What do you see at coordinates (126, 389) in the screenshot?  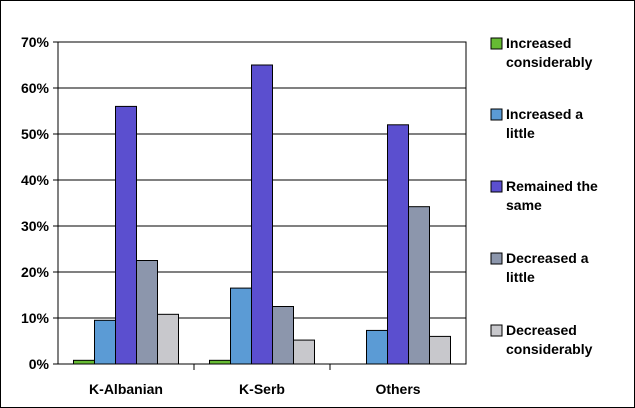 I see `x-tick-label: K-Albanian` at bounding box center [126, 389].